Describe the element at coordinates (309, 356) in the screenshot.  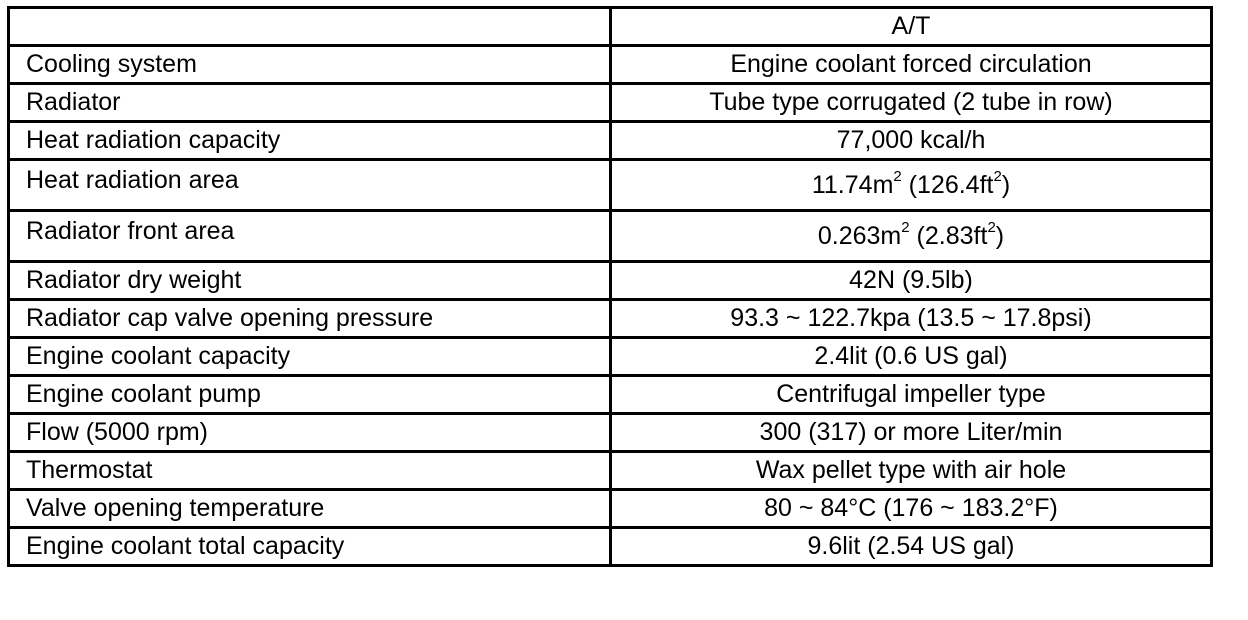
I see `row-label: Engine coolant capacity` at that location.